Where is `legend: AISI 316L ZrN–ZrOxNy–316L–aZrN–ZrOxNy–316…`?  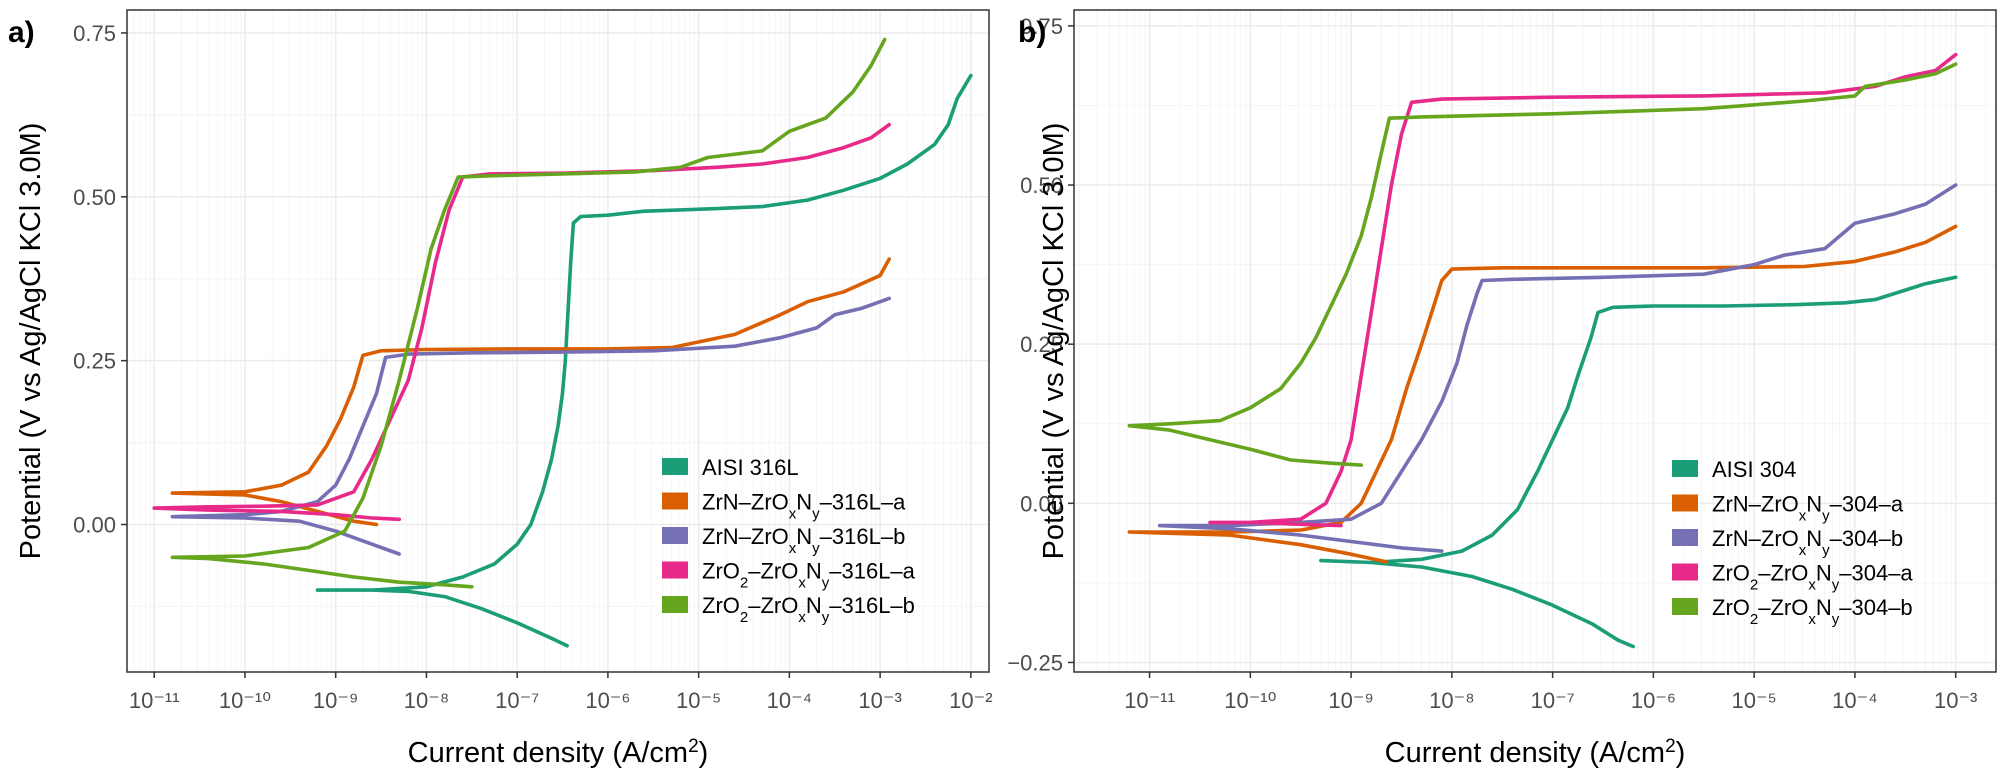 legend: AISI 316L ZrN–ZrOxNy–316L–aZrN–ZrOxNy–316… is located at coordinates (789, 540).